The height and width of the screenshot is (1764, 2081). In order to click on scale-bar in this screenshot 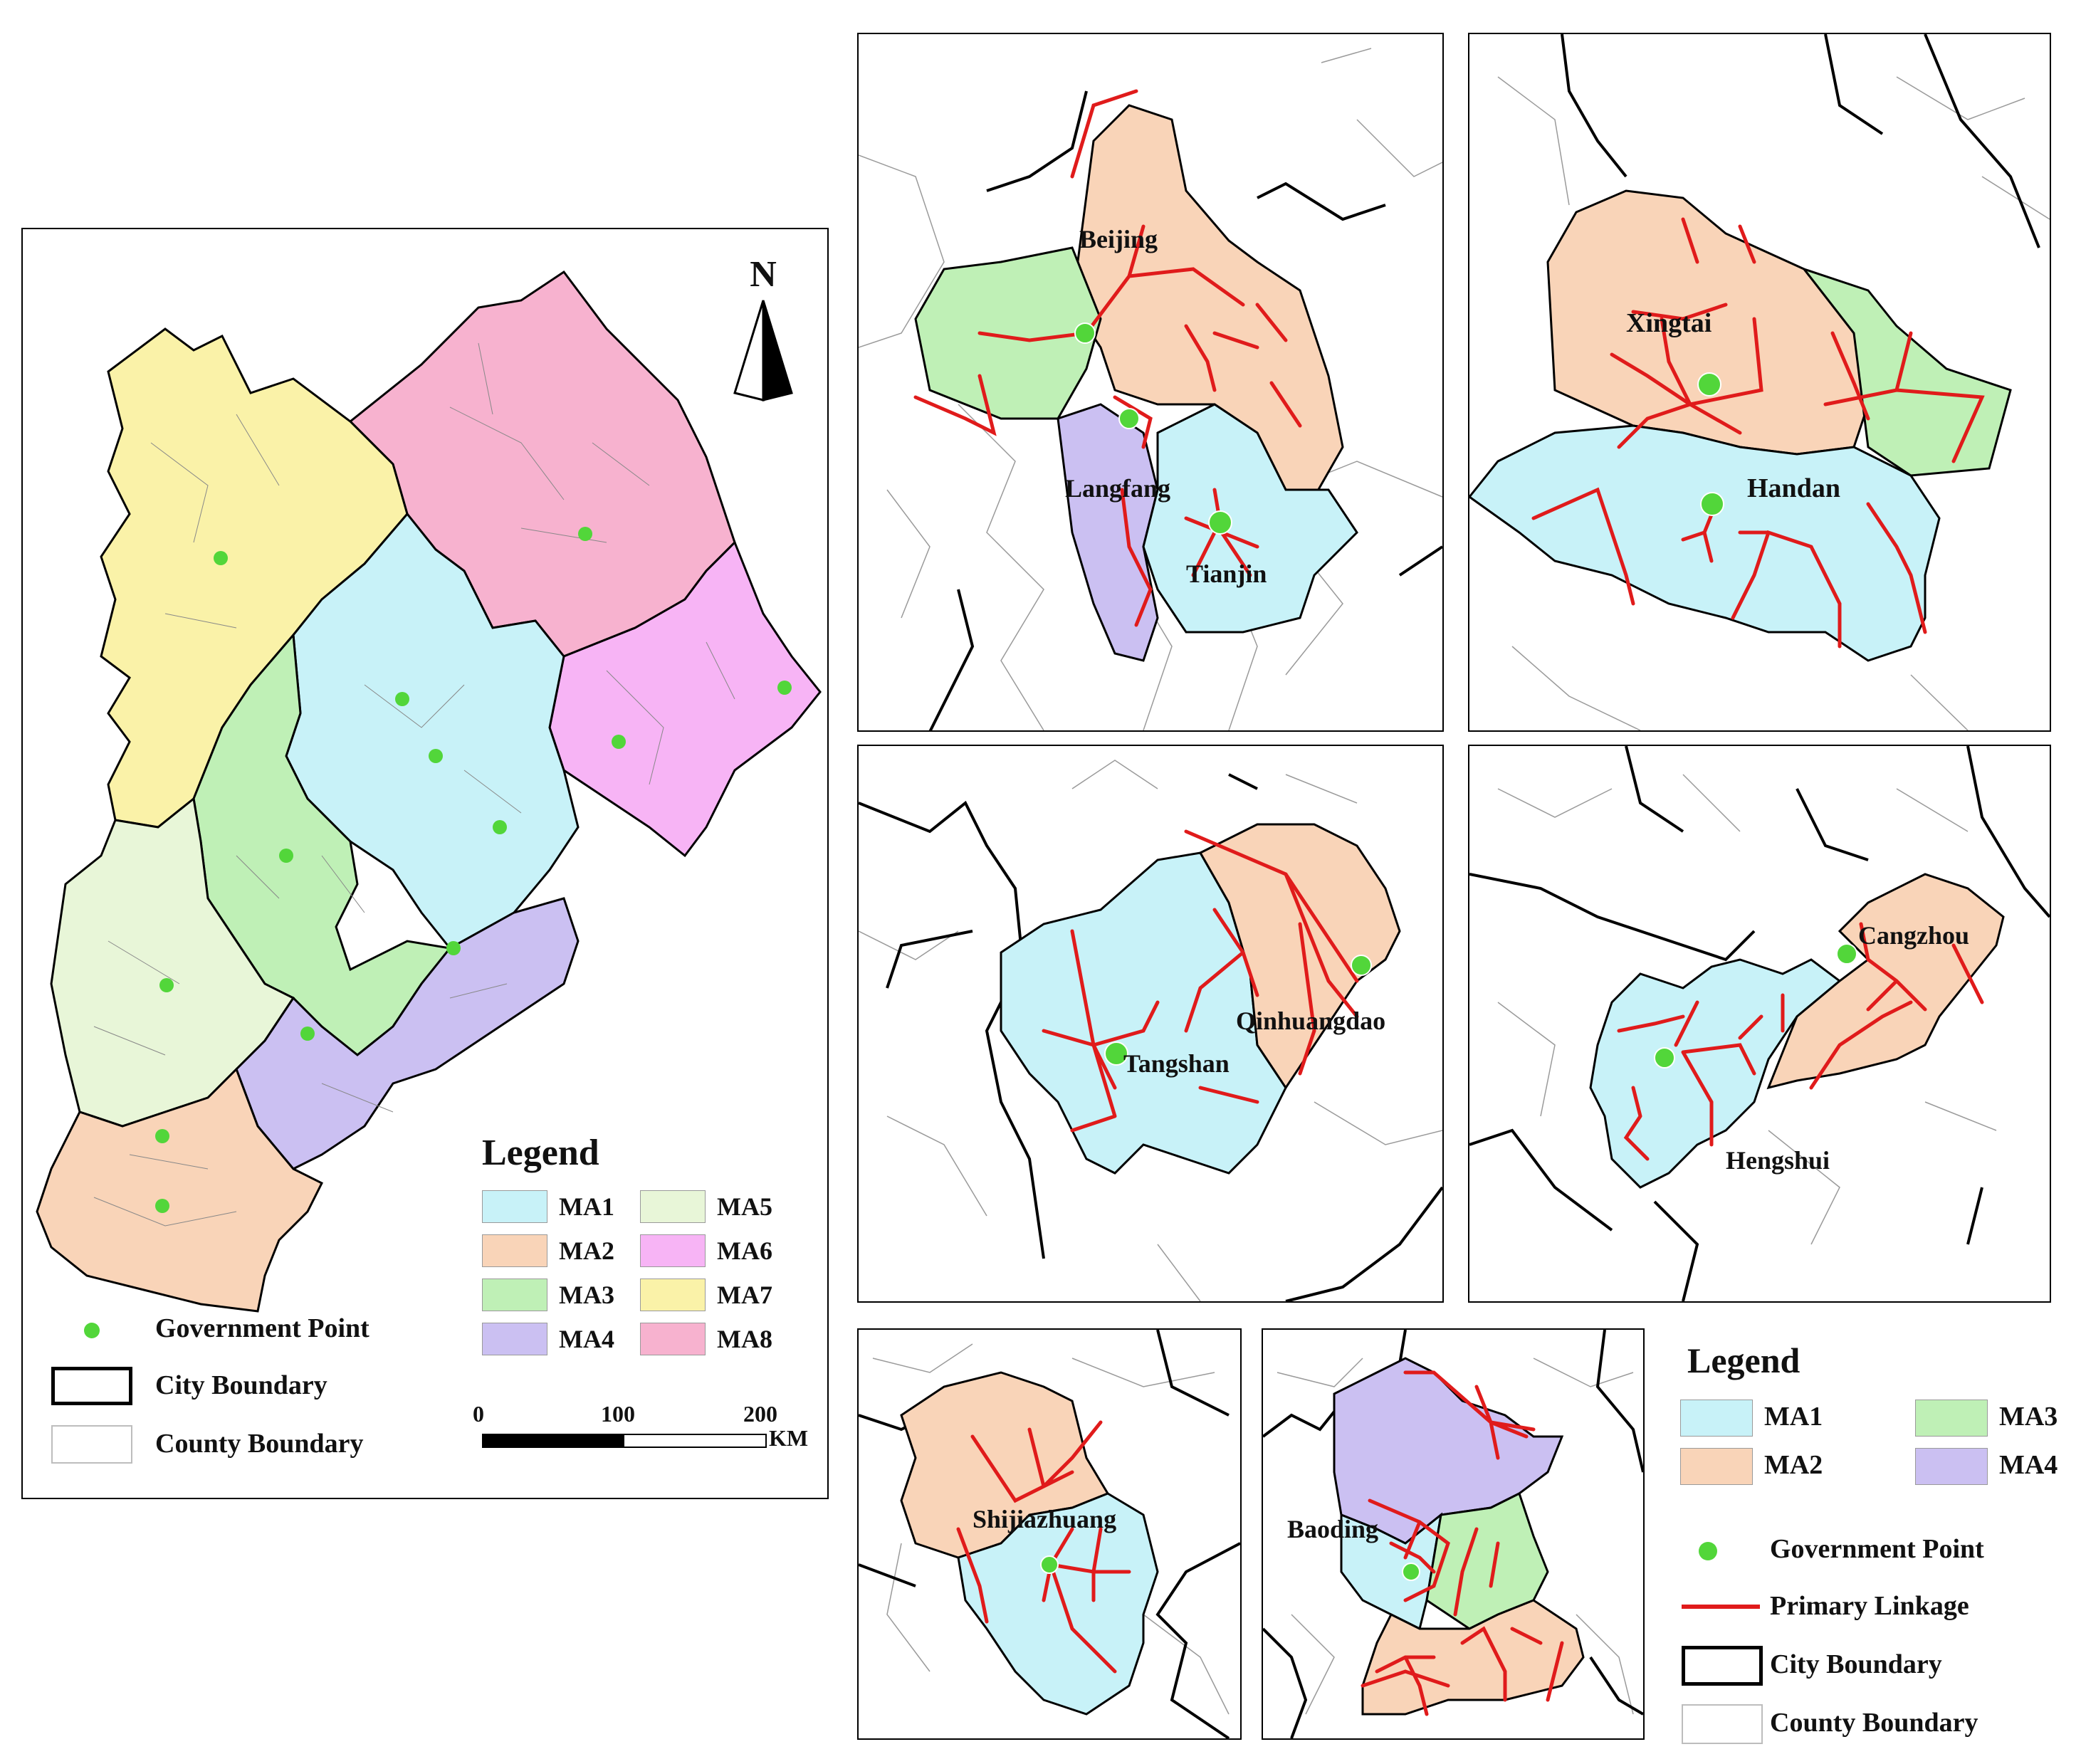, I will do `click(624, 1441)`.